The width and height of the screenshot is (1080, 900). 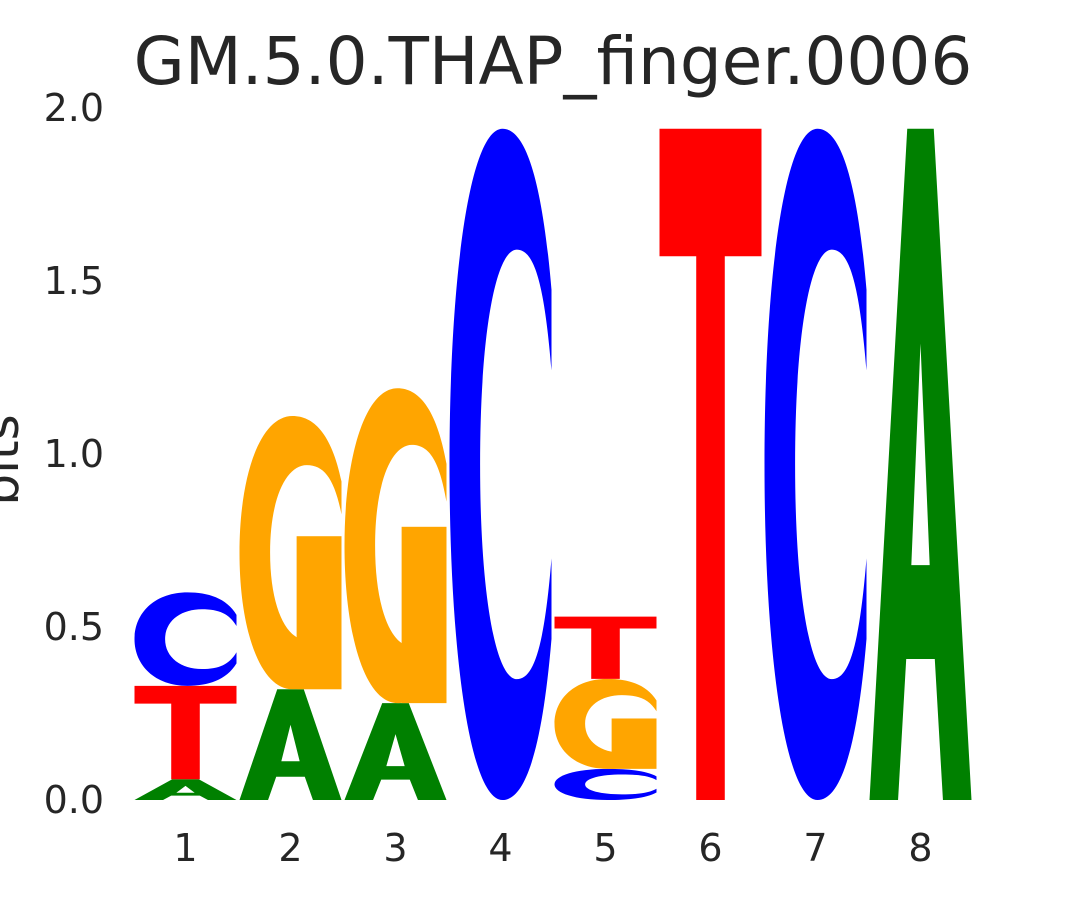 I want to click on x-tick-label: 1, so click(x=185, y=848).